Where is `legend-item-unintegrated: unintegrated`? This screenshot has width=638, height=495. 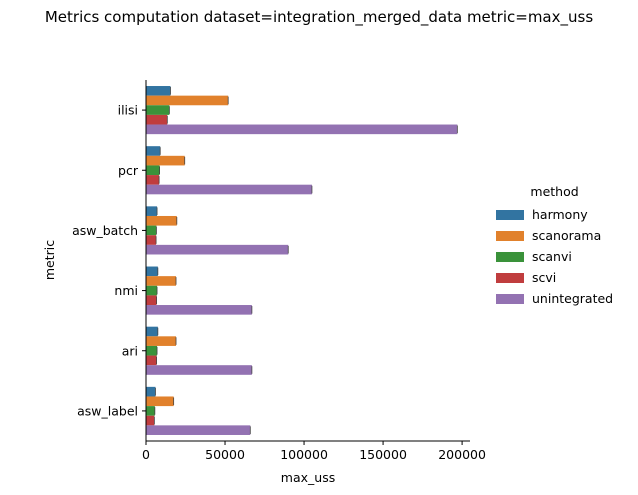 legend-item-unintegrated: unintegrated is located at coordinates (554, 298).